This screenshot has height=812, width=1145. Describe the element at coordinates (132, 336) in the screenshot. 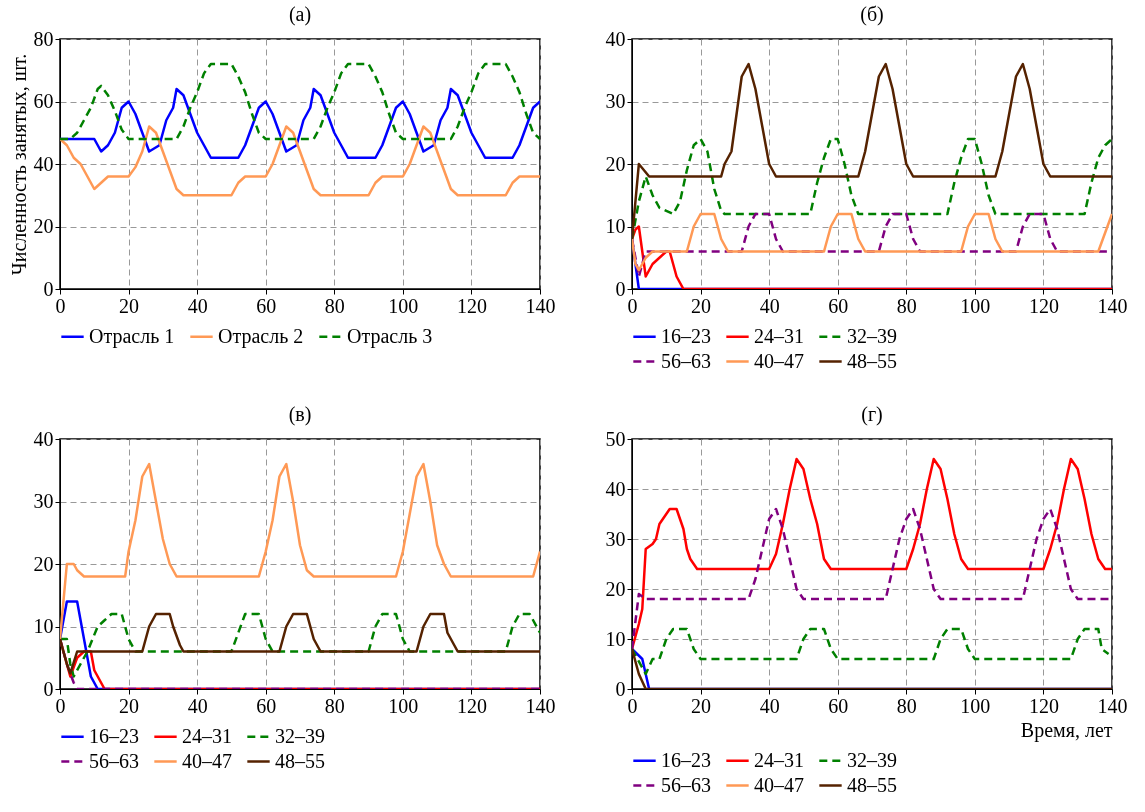

I see `legend-label: Отрасль 1` at that location.